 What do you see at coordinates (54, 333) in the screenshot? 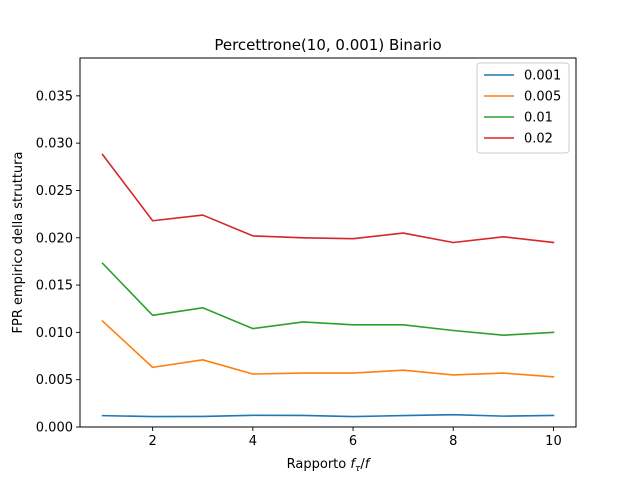
I see `y-tick-label-2: 0.010` at bounding box center [54, 333].